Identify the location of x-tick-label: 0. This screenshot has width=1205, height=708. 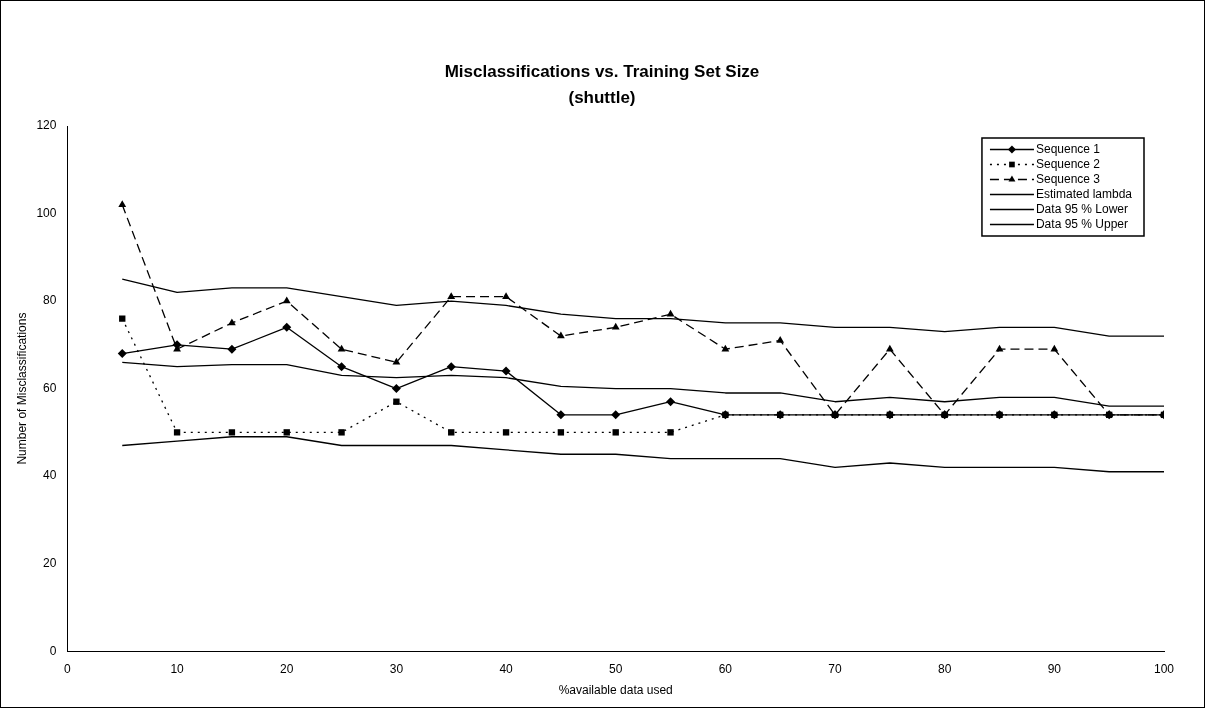
(68, 668).